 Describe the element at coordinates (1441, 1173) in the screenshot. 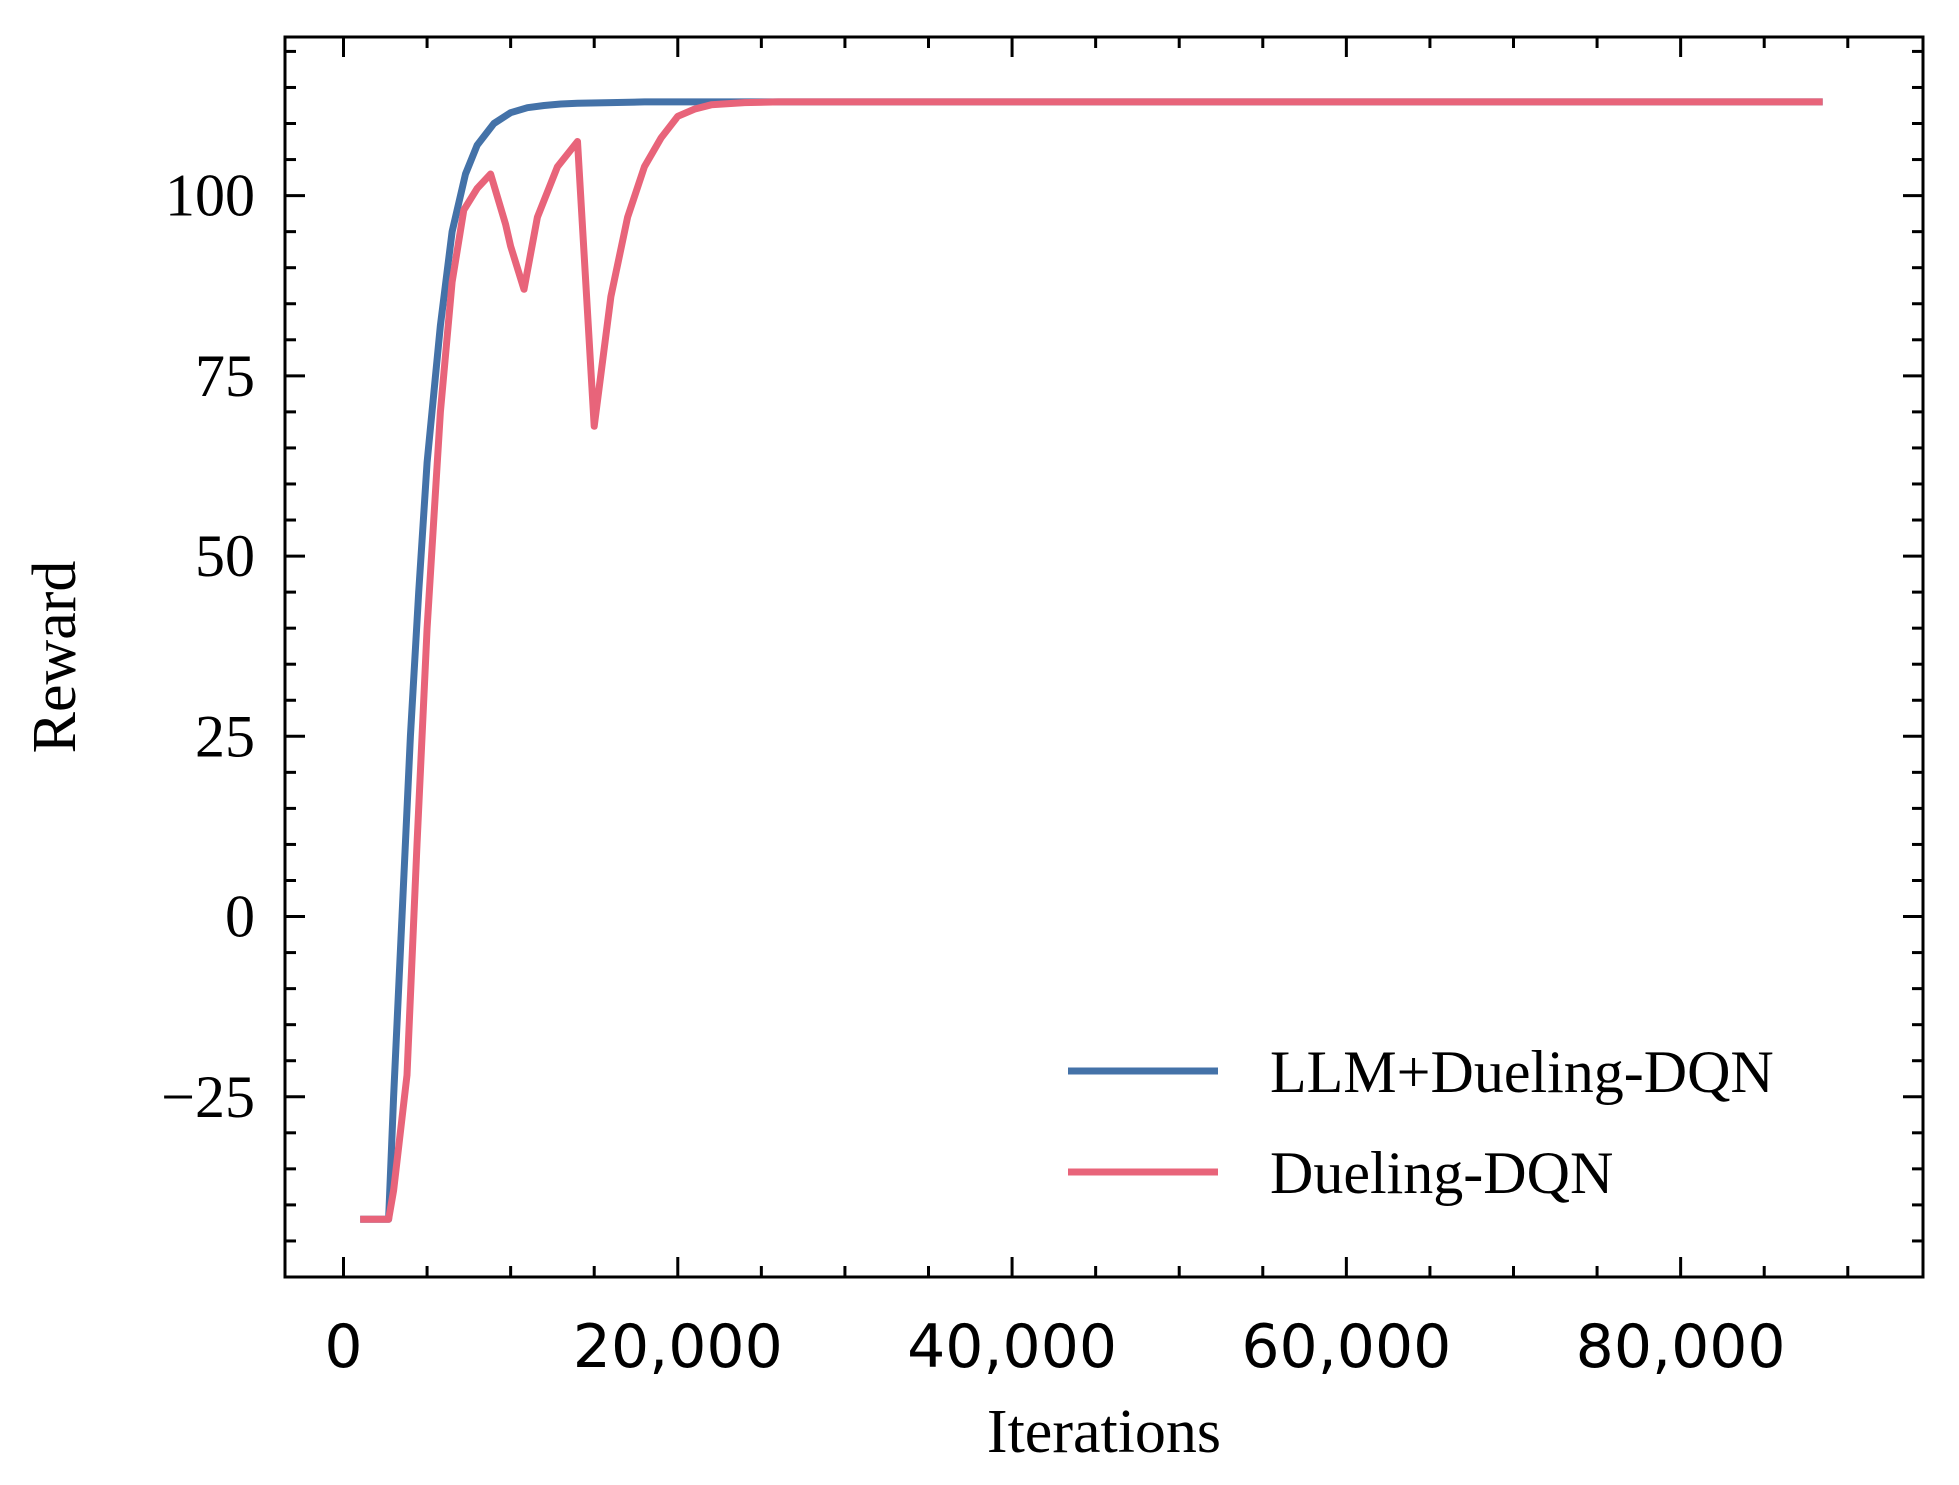

I see `legend-label: Dueling-DQN` at that location.